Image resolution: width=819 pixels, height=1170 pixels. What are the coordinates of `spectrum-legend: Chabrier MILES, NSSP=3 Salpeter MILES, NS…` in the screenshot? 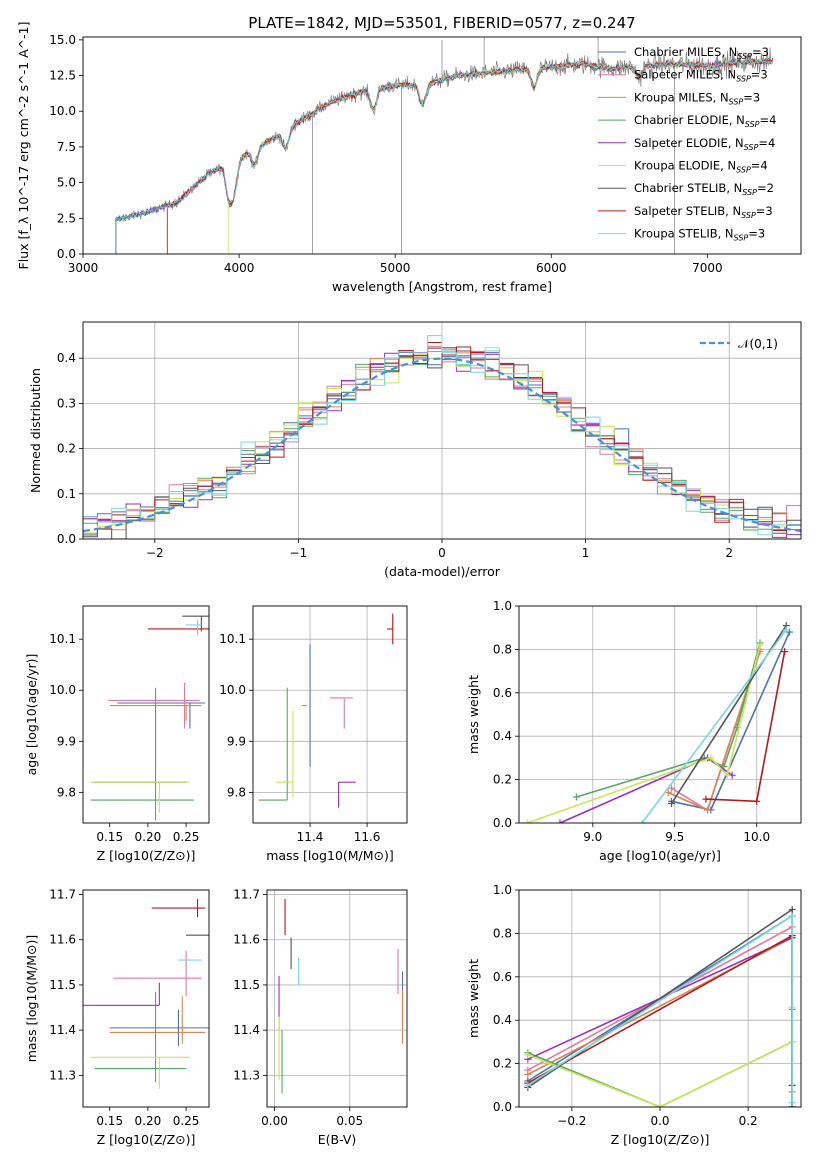 It's located at (687, 144).